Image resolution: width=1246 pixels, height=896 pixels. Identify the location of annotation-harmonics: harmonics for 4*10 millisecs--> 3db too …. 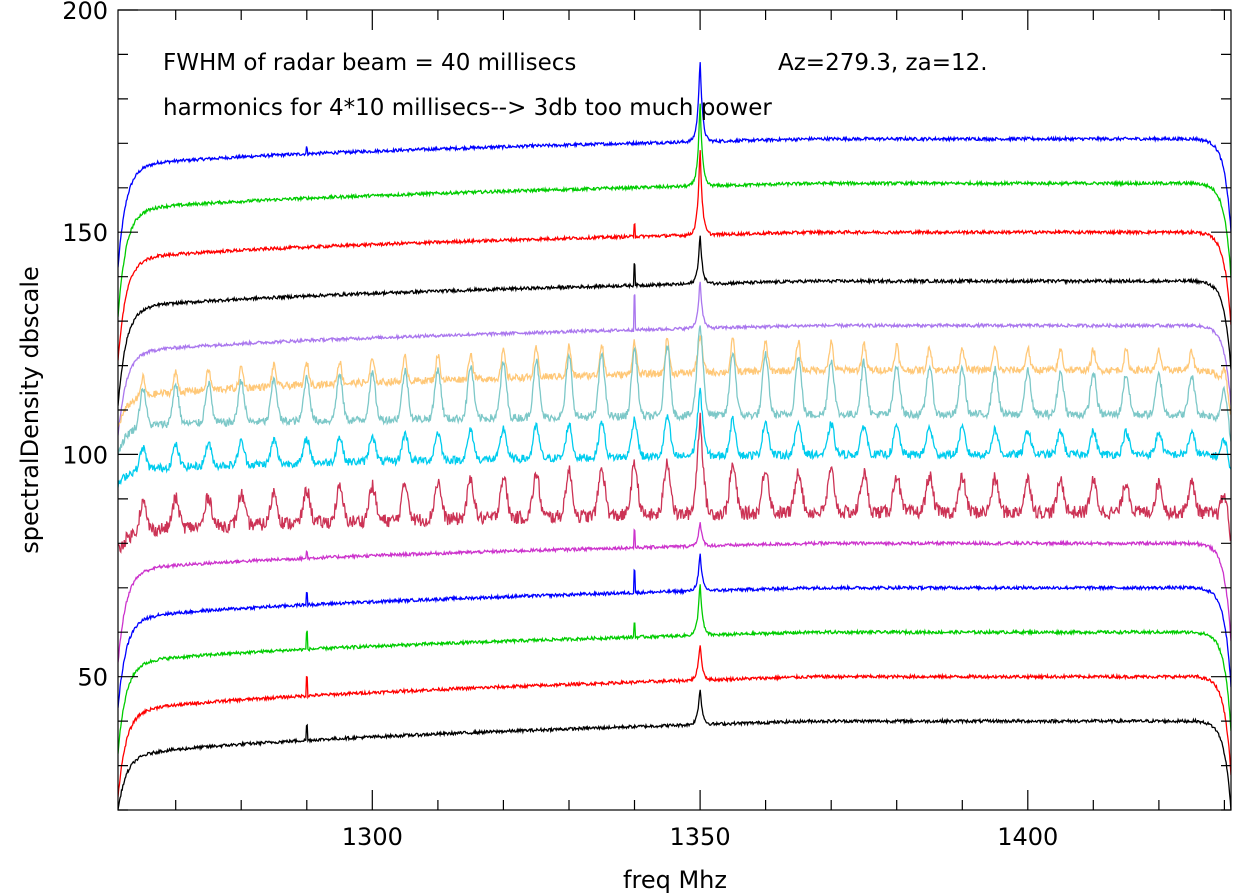
(467, 108).